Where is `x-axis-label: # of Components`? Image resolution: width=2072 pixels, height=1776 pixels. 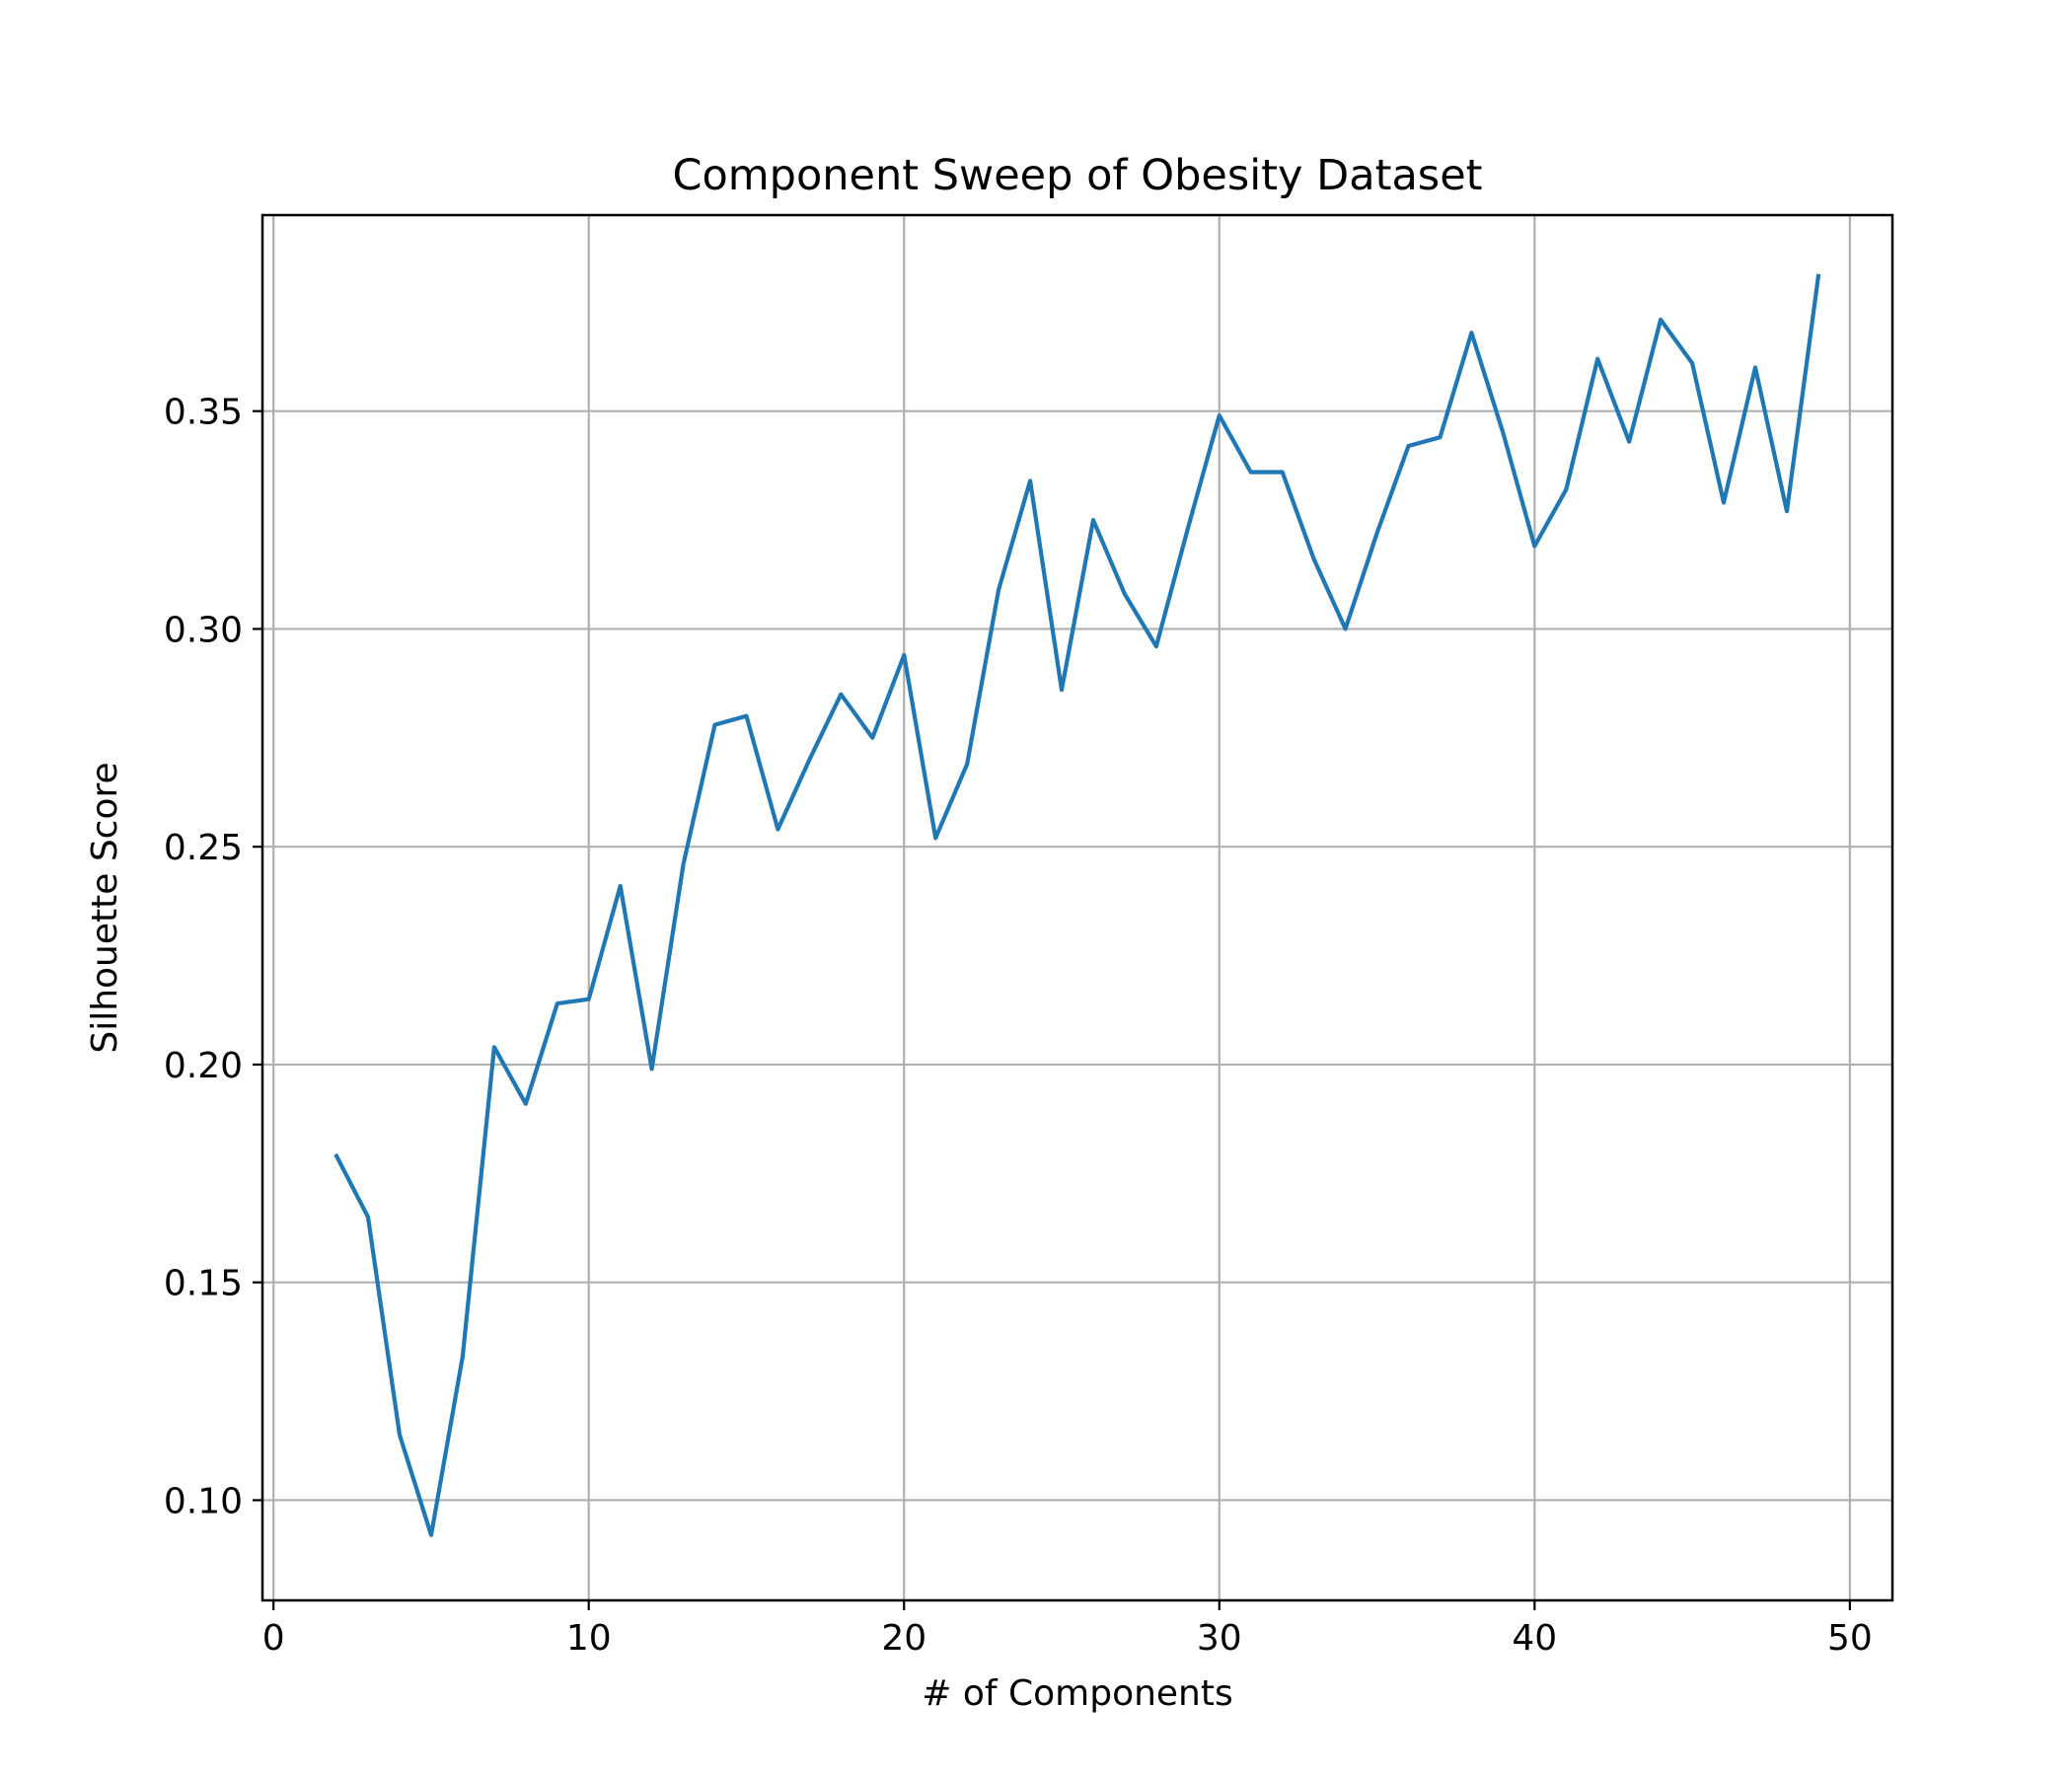 x-axis-label: # of Components is located at coordinates (1077, 1694).